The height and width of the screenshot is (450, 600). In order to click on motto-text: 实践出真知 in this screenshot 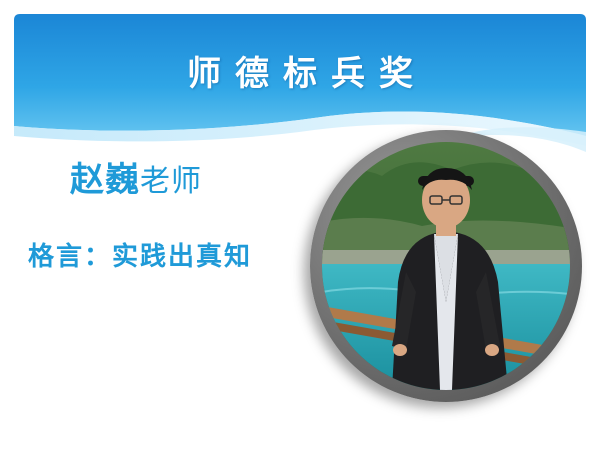, I will do `click(182, 257)`.